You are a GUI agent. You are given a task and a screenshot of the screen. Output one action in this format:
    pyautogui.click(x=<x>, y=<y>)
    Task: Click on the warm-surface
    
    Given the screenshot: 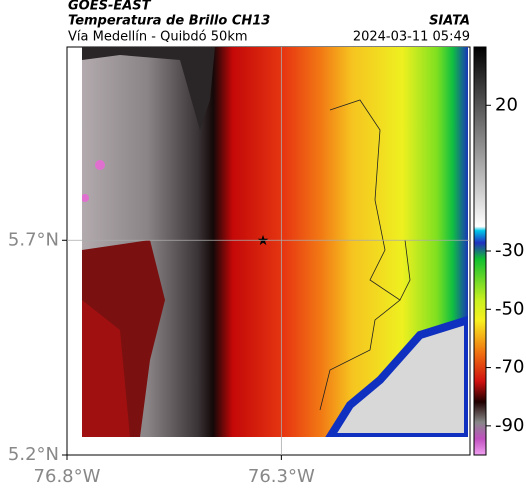 What is the action you would take?
    pyautogui.click(x=396, y=376)
    